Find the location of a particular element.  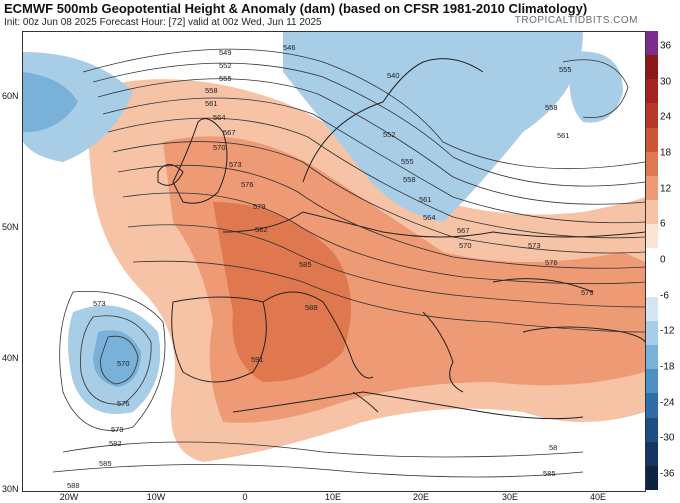

lon-label-0: 0 is located at coordinates (245, 497).